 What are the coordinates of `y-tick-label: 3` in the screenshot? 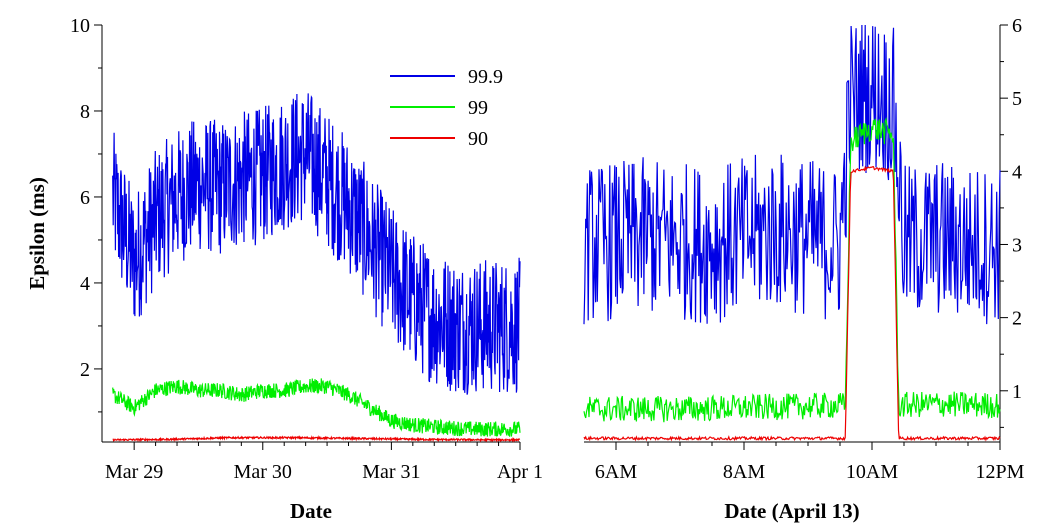 It's located at (1017, 245).